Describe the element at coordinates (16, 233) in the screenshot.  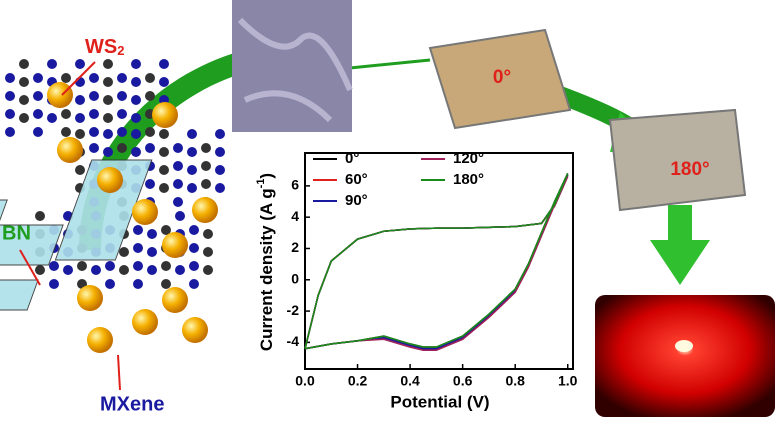
I see `bn-label: BN` at that location.